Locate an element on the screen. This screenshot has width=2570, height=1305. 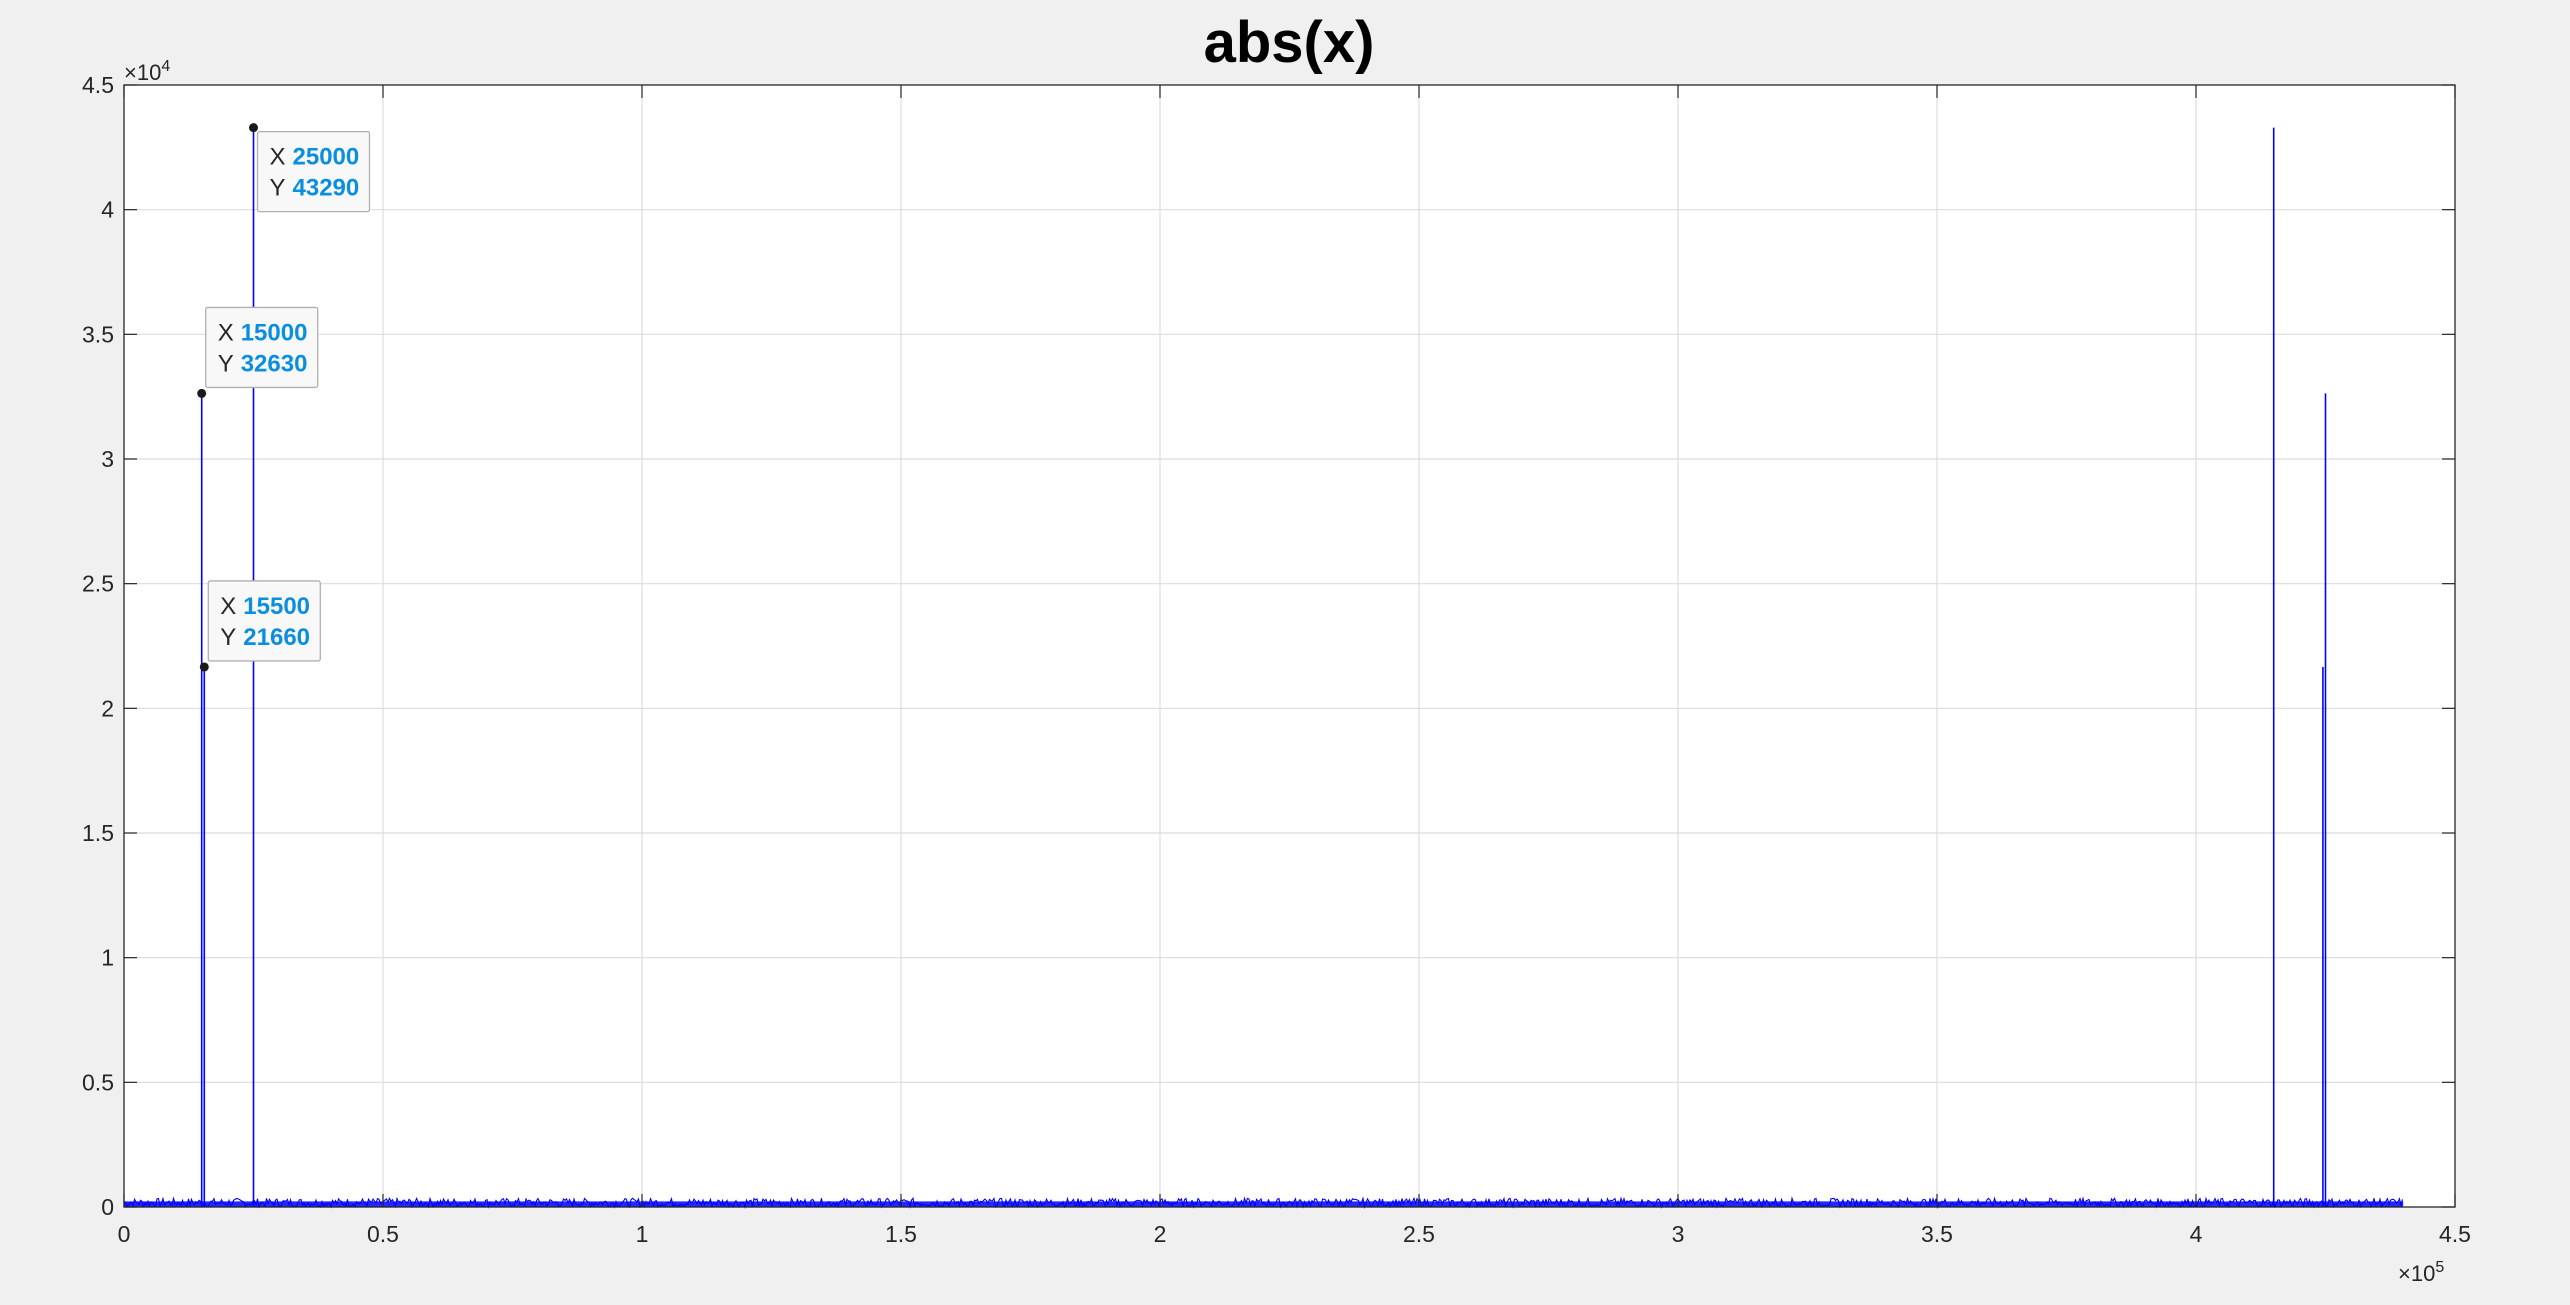
data-tip-x-value: 25000 is located at coordinates (326, 157).